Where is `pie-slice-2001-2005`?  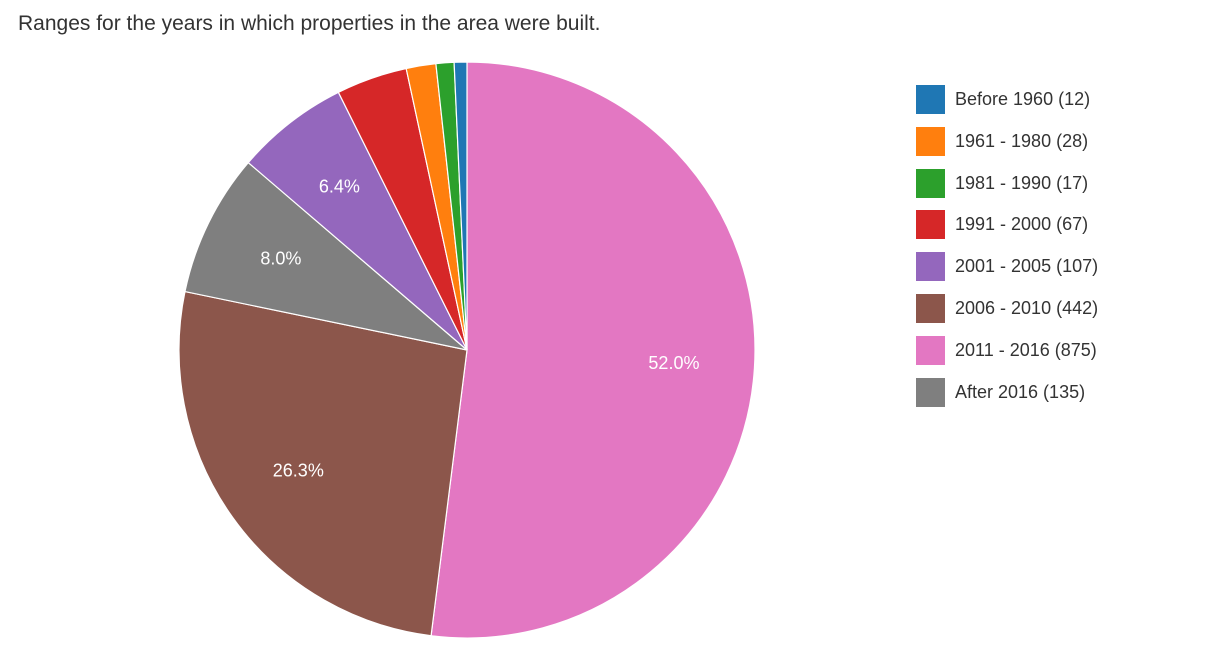
pie-slice-2001-2005 is located at coordinates (357, 221).